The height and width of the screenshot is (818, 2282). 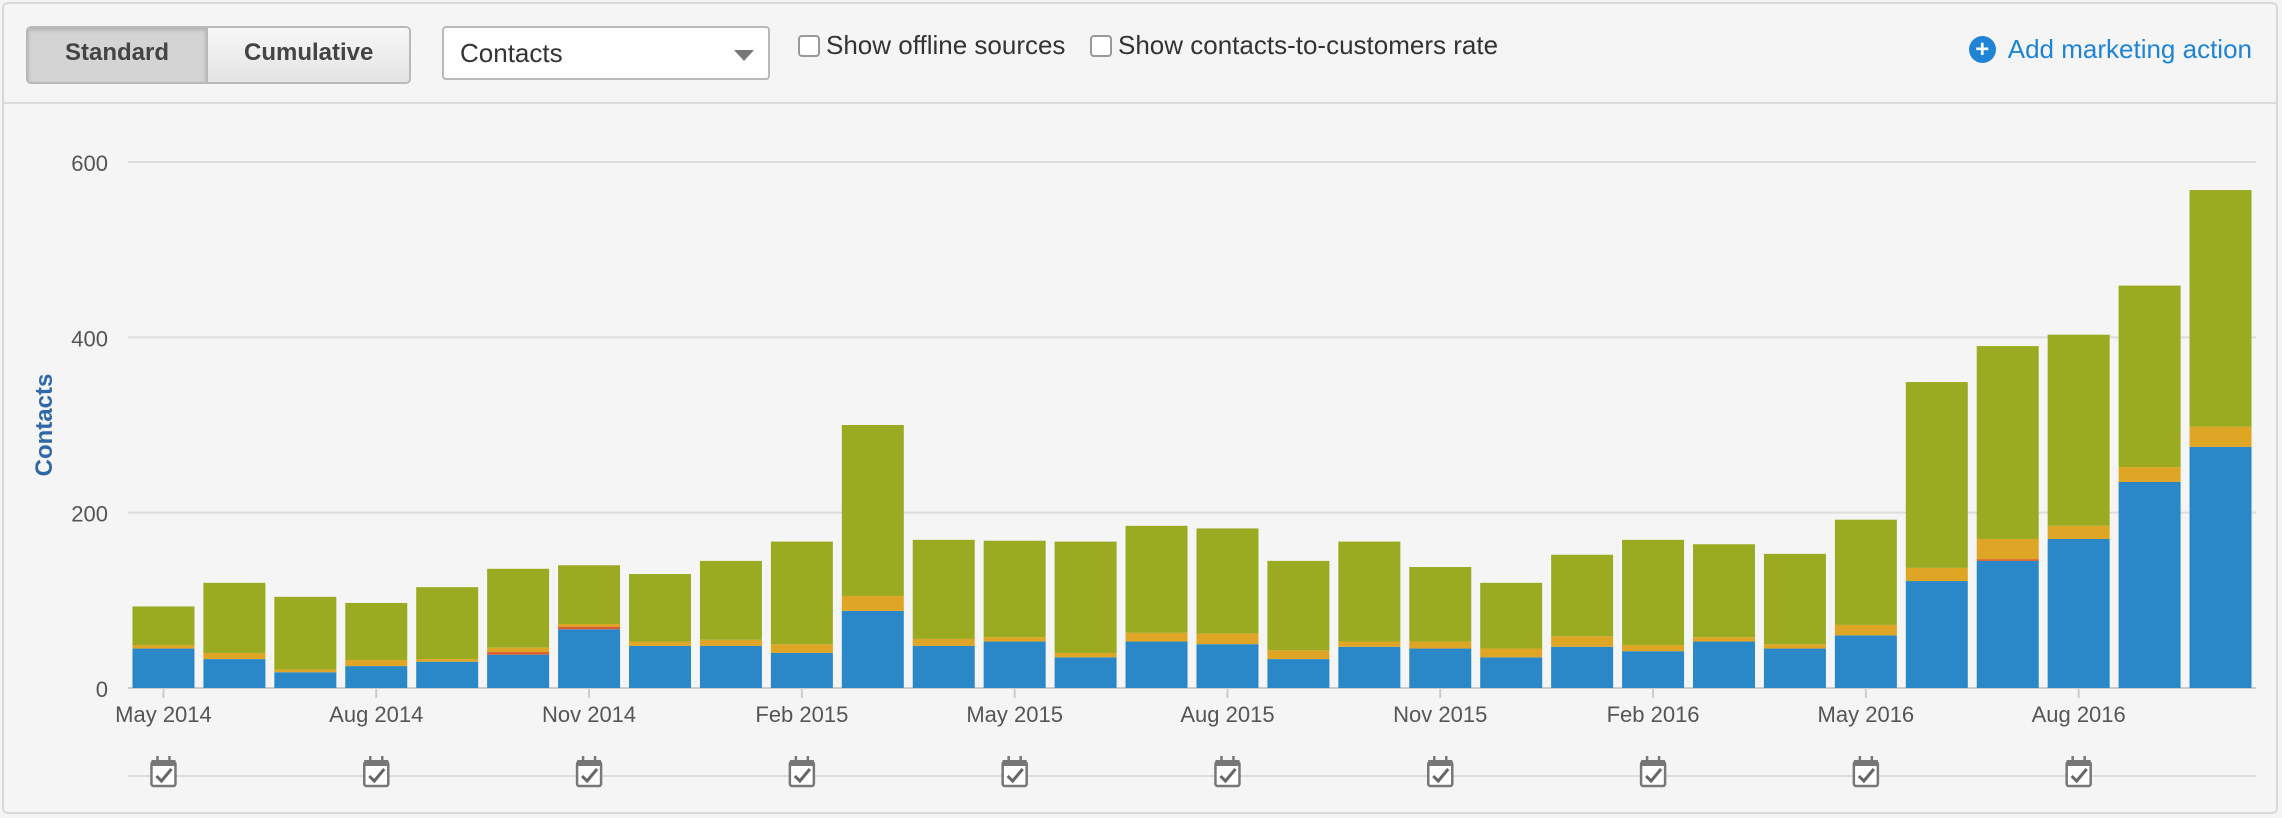 I want to click on offline-sources-label: Show offline sources, so click(x=946, y=45).